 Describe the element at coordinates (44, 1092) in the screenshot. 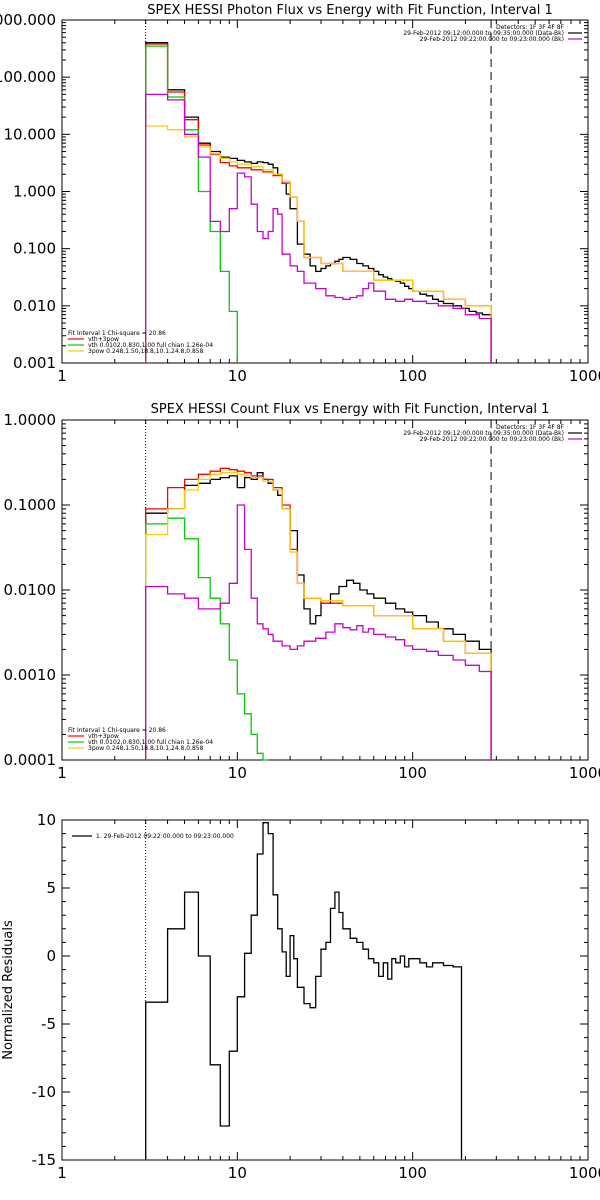

I see `y-tick-label: -10` at that location.